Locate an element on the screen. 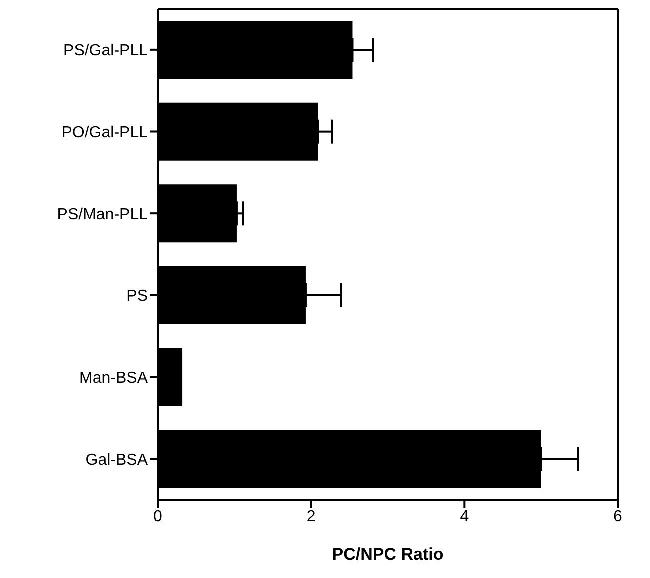  x-tick-label: 6 is located at coordinates (618, 517).